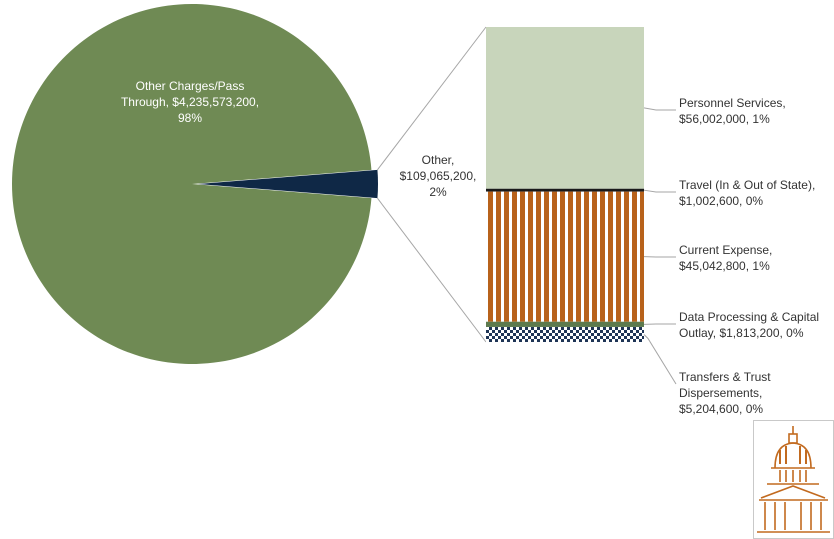 This screenshot has width=834, height=539. What do you see at coordinates (565, 108) in the screenshot?
I see `bar-segment-personnel-services` at bounding box center [565, 108].